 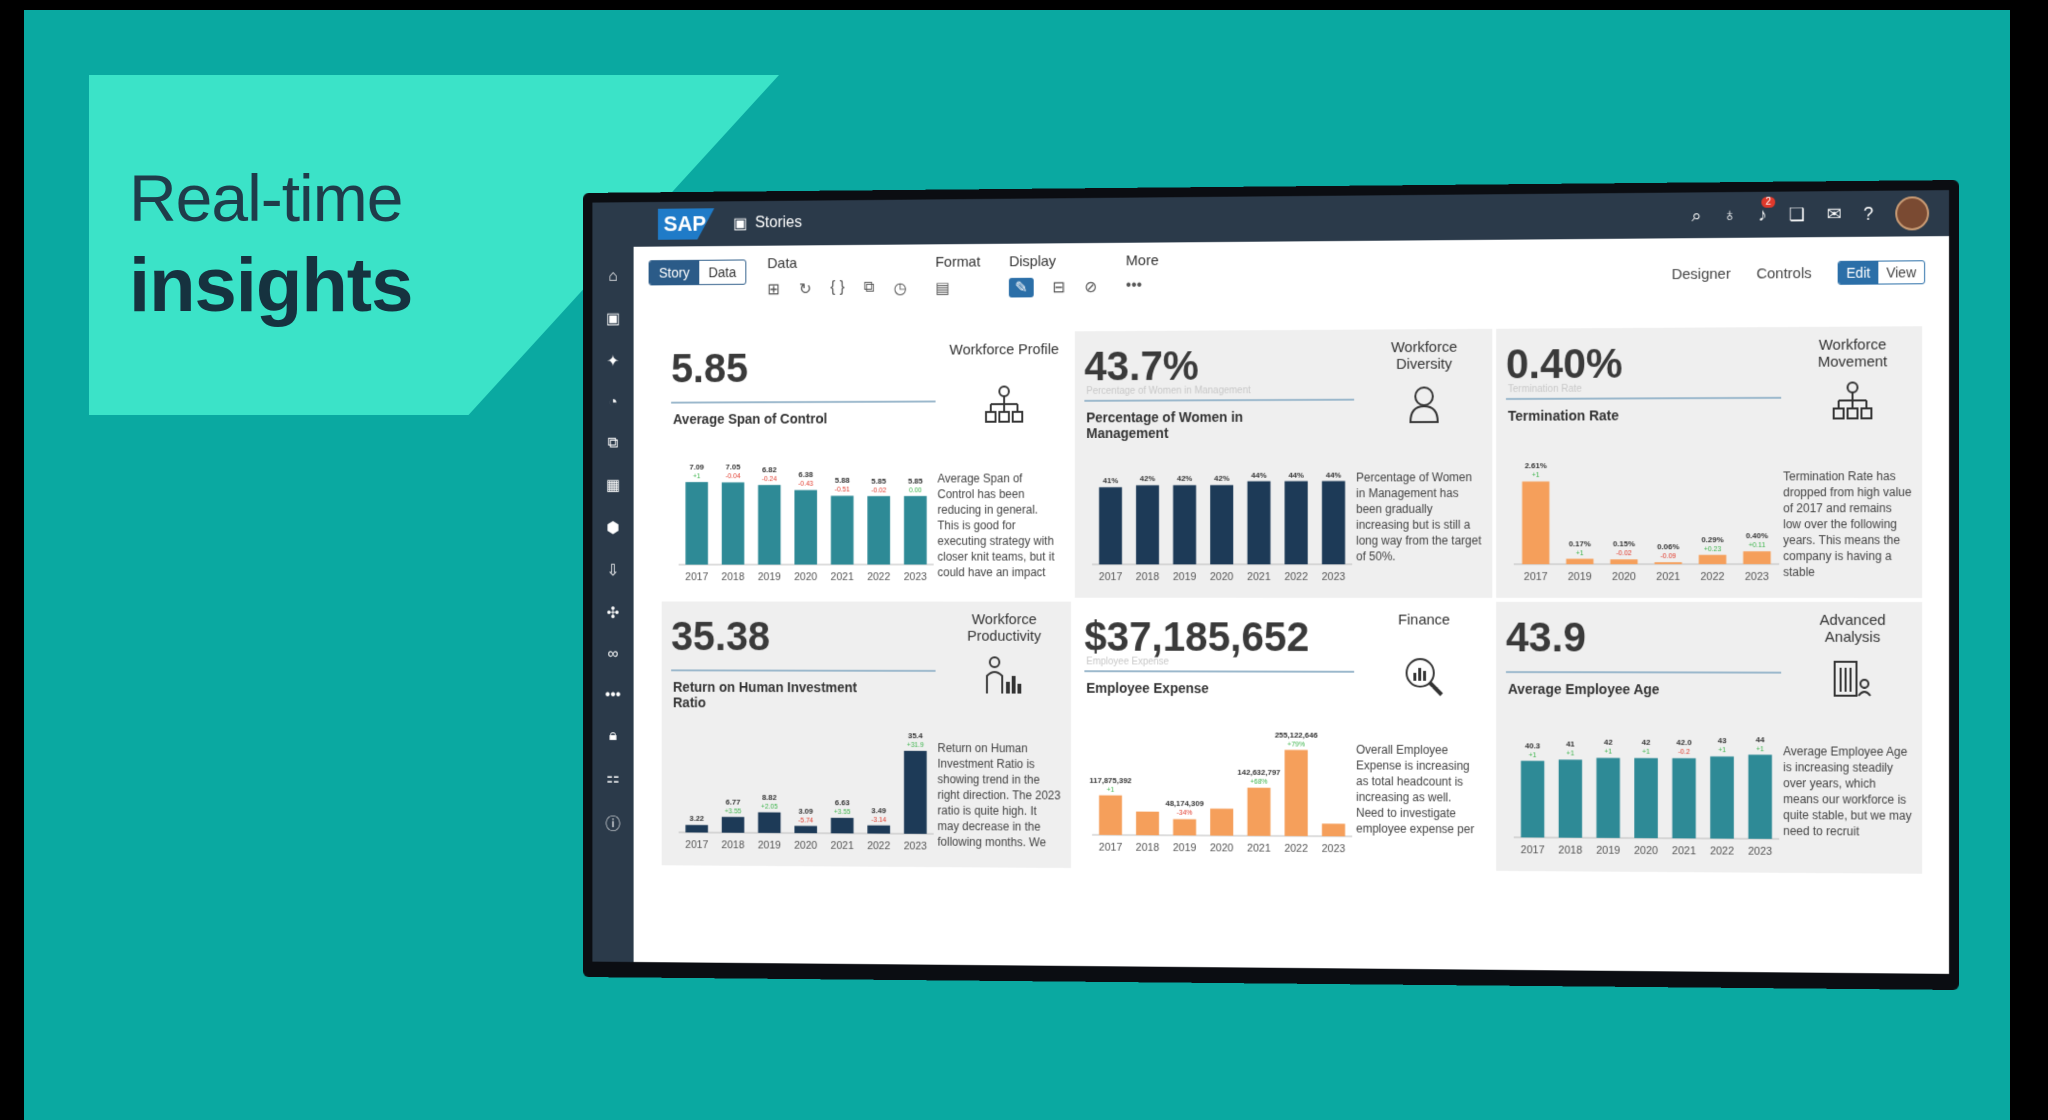 What do you see at coordinates (612, 527) in the screenshot?
I see `cube-icon: ⬢` at bounding box center [612, 527].